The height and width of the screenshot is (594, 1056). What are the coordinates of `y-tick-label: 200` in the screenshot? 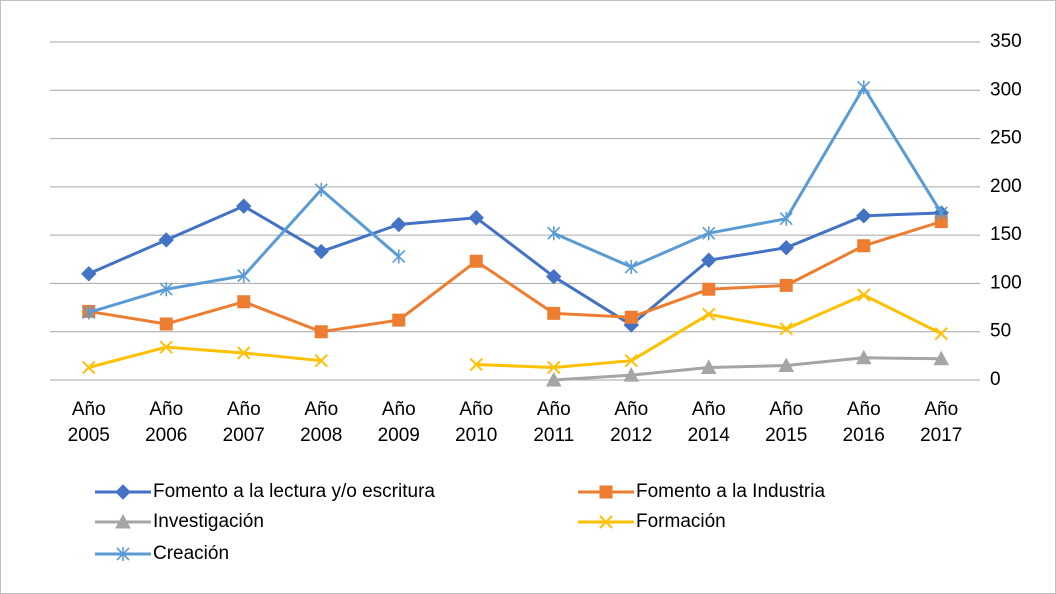 It's located at (1006, 186).